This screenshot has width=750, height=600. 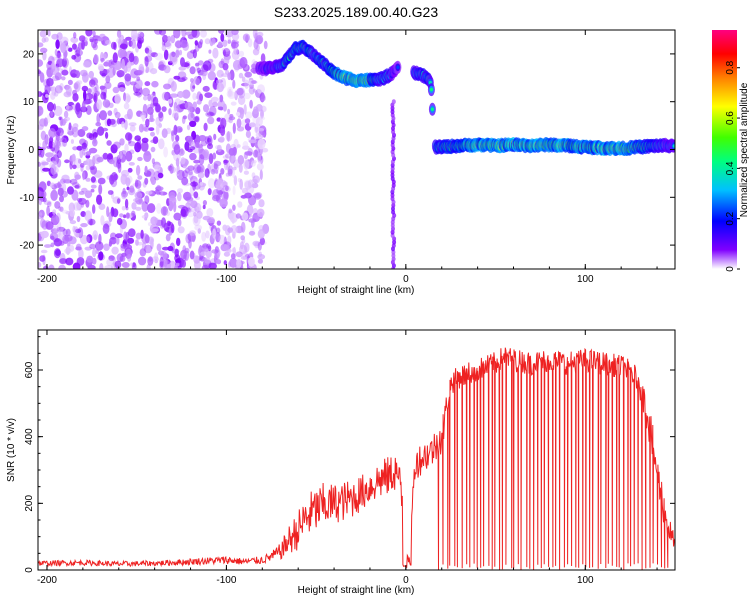 I want to click on colorbar-label: Normalized spectral amplitude, so click(x=744, y=149).